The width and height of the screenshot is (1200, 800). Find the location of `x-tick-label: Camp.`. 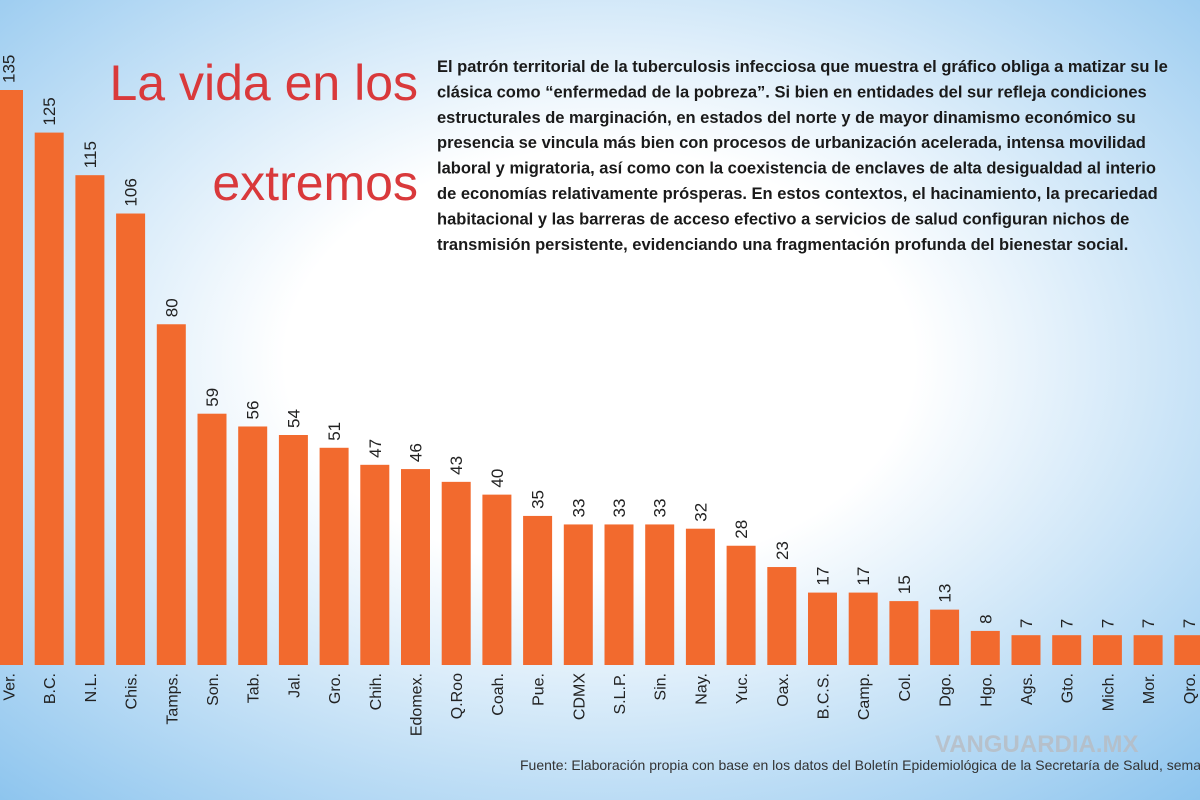

x-tick-label: Camp. is located at coordinates (864, 696).